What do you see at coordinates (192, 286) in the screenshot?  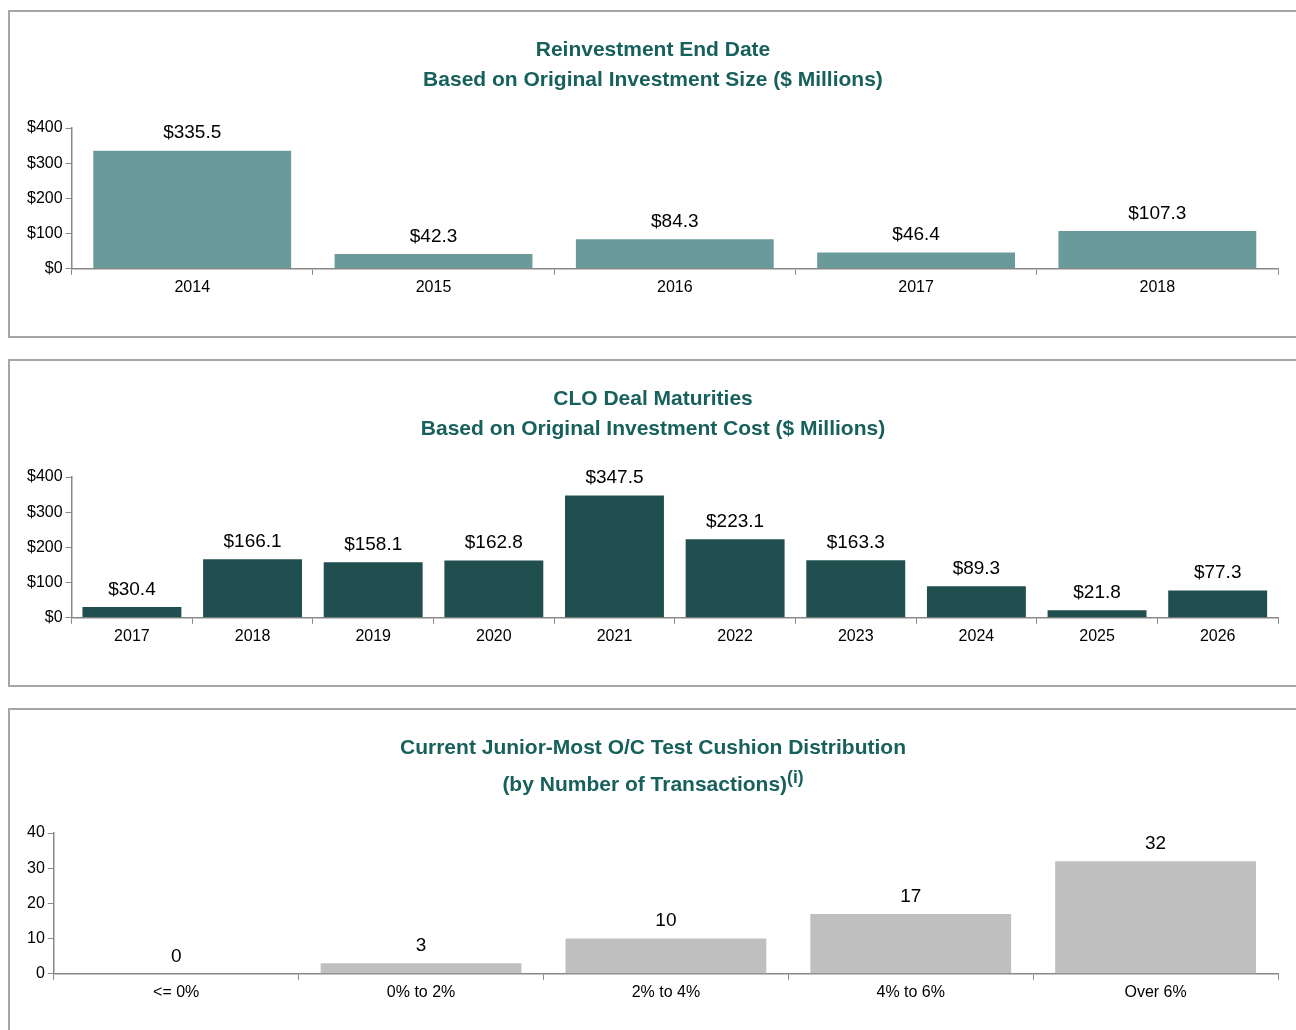 I see `x-tick-label: 2014` at bounding box center [192, 286].